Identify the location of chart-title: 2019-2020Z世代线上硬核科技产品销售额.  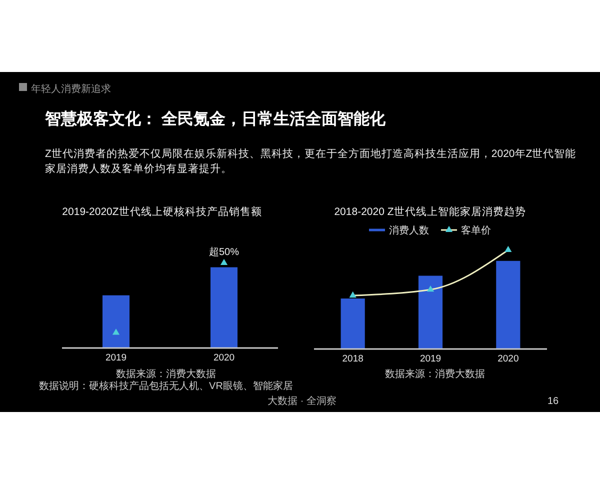
(162, 211).